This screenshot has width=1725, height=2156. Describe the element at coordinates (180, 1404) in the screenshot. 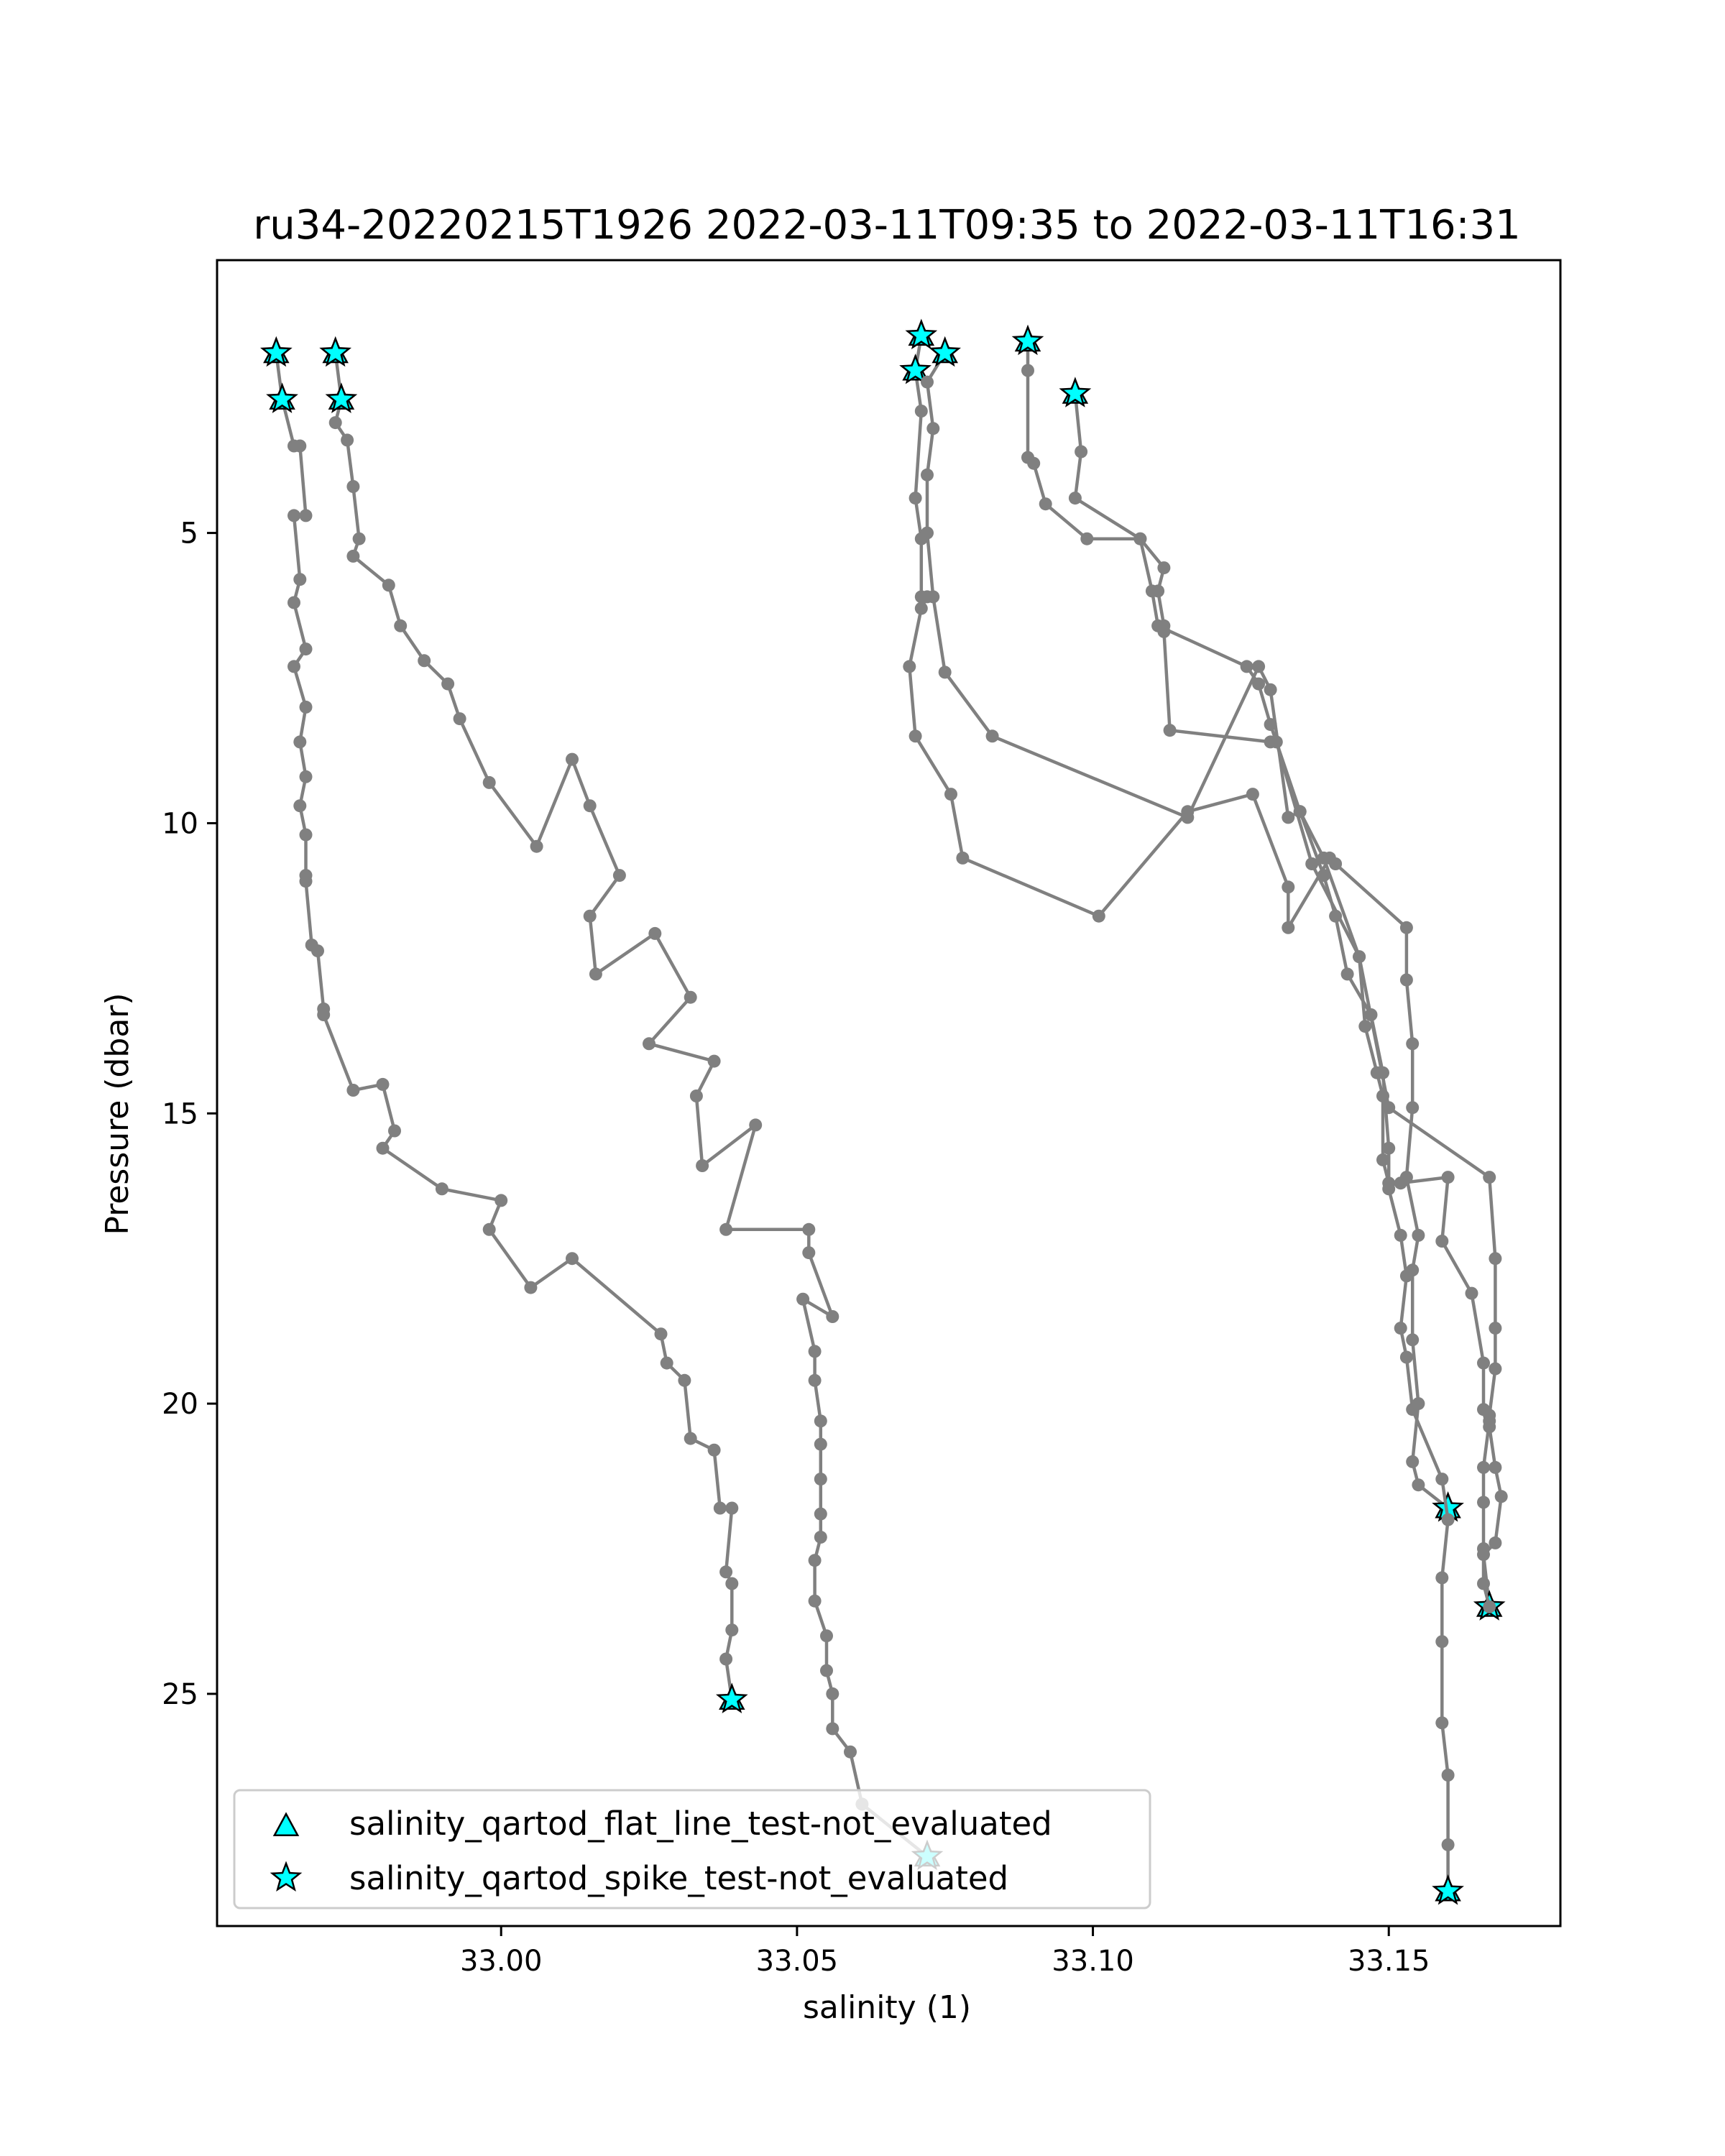

I see `y-tick-label: 20` at that location.